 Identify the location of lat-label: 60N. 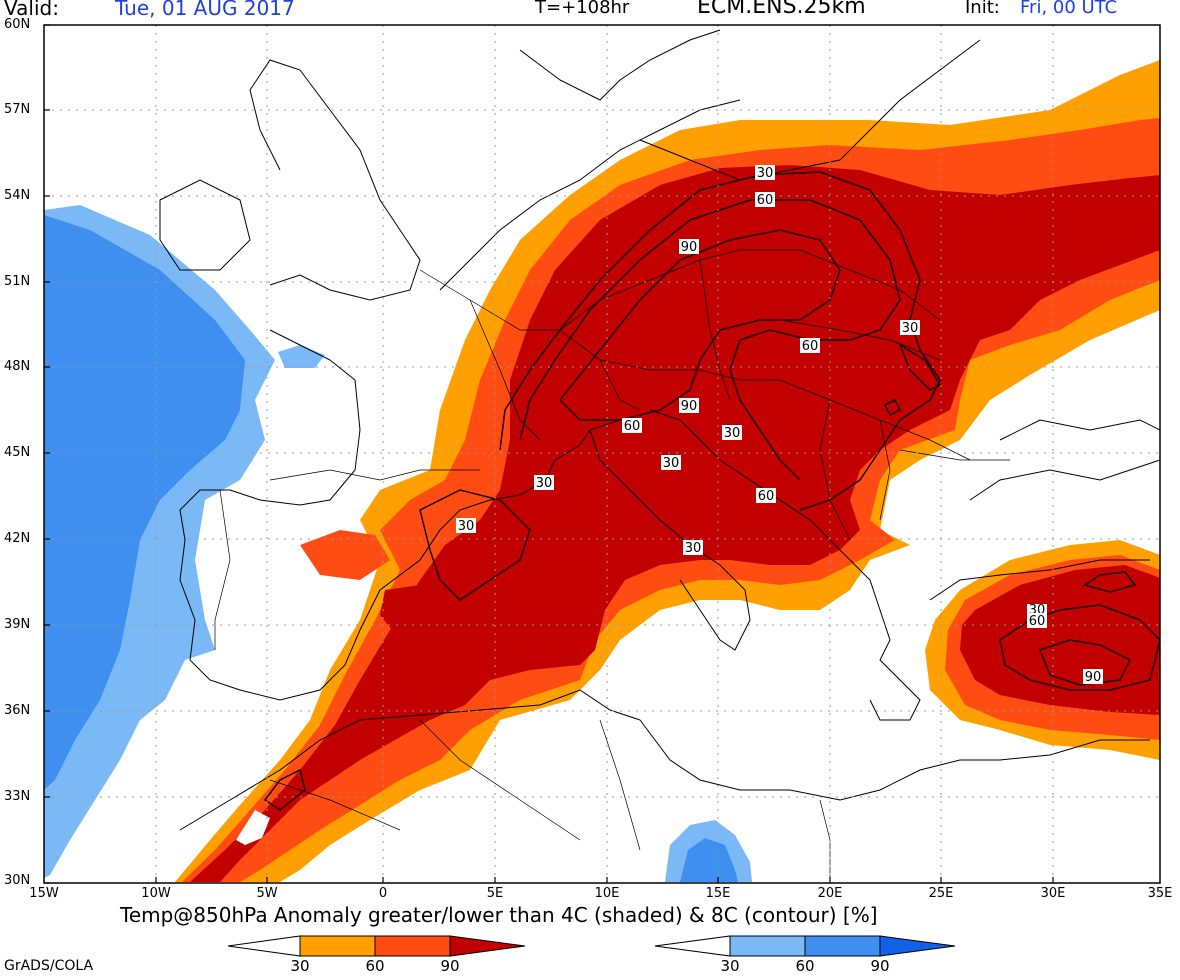
(17, 24).